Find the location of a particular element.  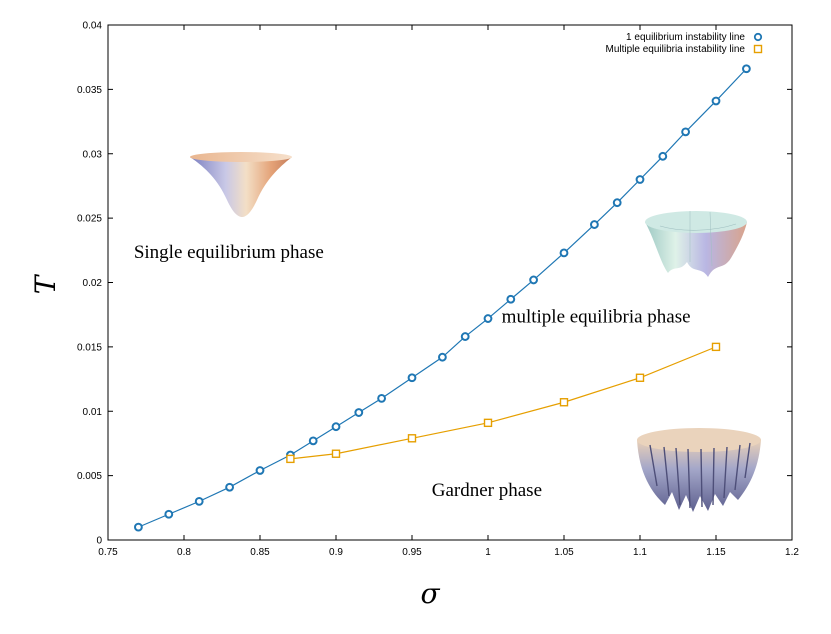

x-tick-label: 1 is located at coordinates (488, 552).